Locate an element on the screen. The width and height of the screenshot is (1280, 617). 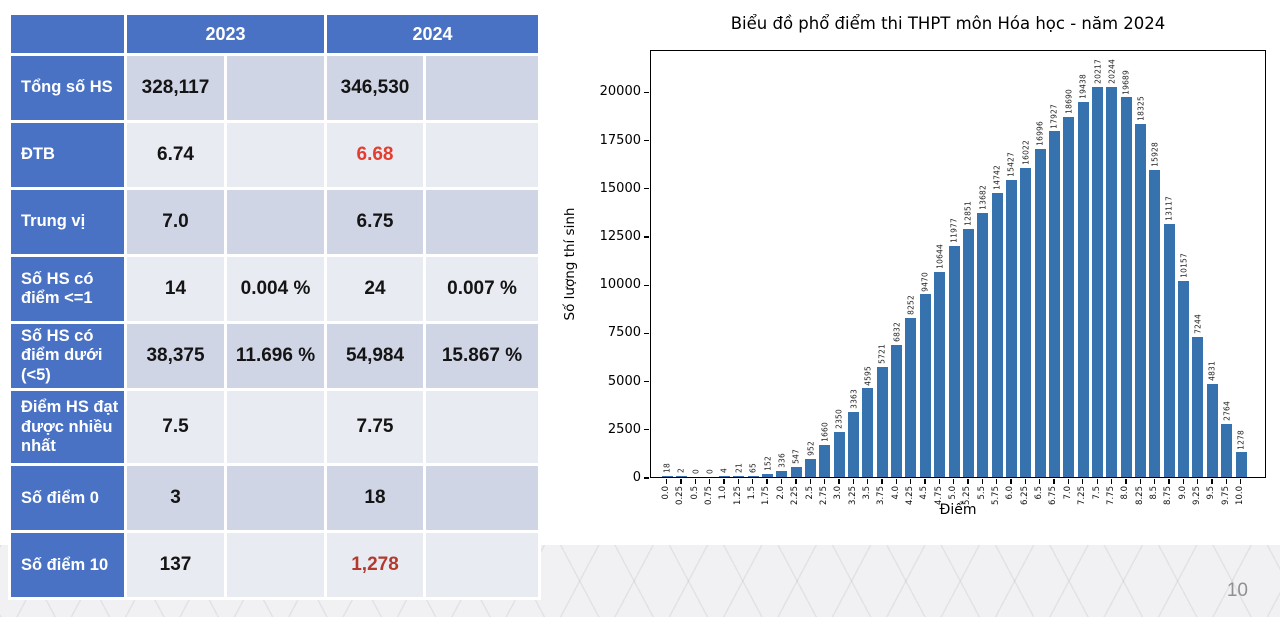
bar-5.5 is located at coordinates (983, 345).